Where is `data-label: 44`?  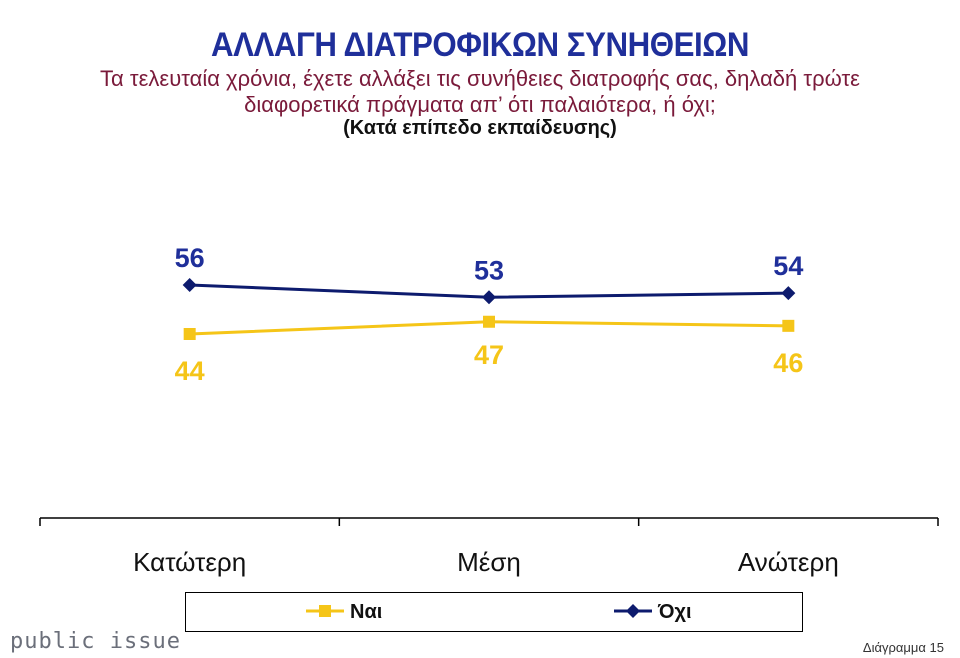 data-label: 44 is located at coordinates (190, 371).